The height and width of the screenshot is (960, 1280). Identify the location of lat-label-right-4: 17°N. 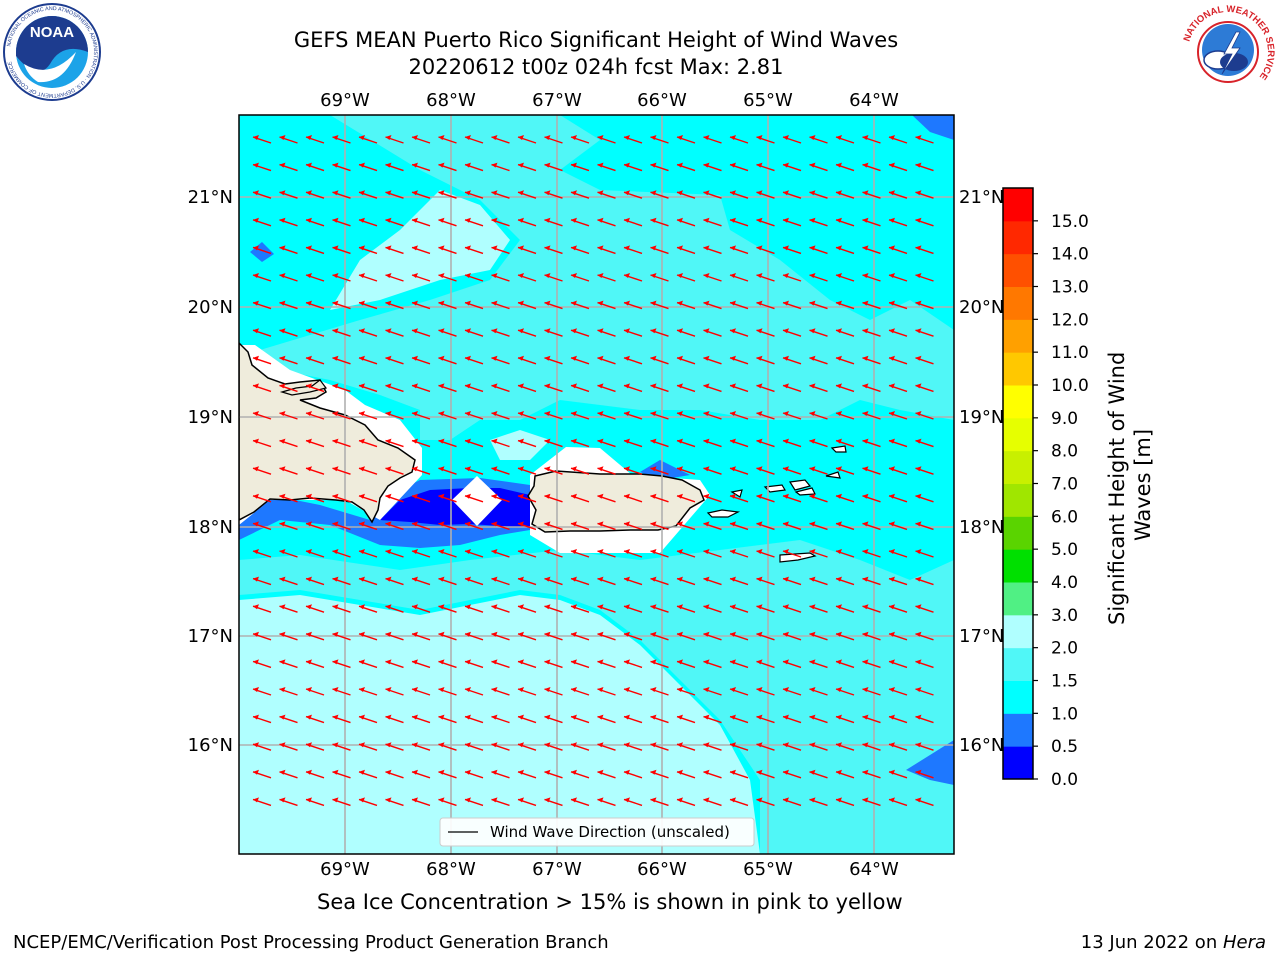
(981, 636).